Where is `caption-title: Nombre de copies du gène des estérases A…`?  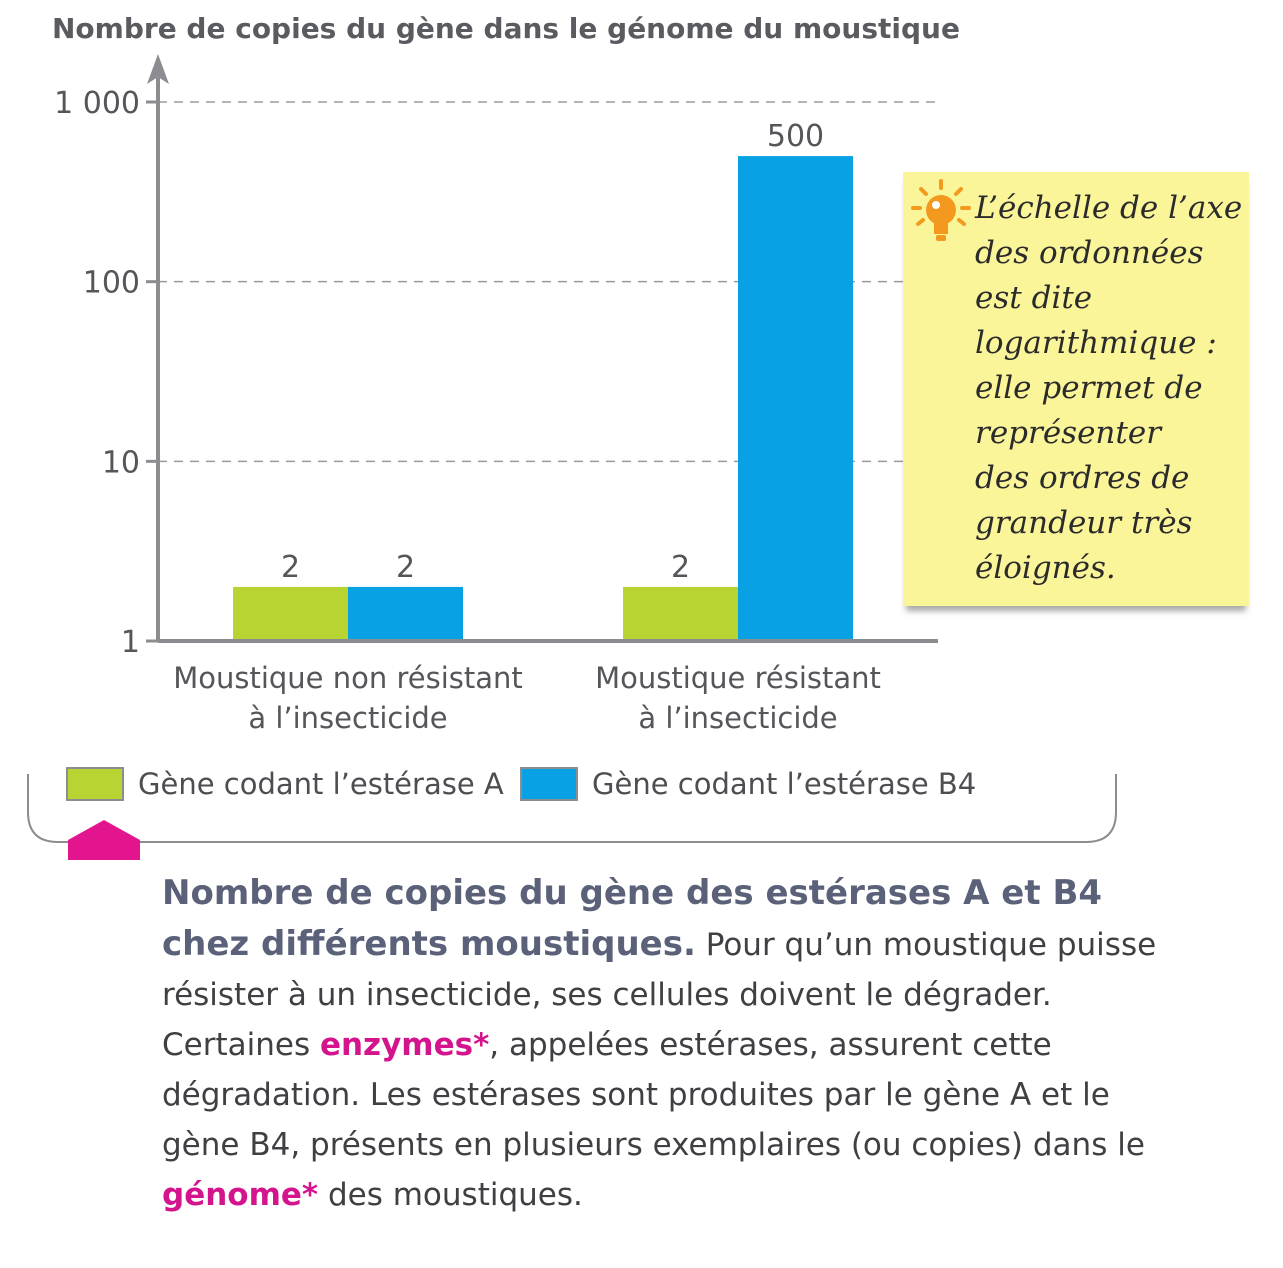
caption-title: Nombre de copies du gène des estérases A… is located at coordinates (632, 918).